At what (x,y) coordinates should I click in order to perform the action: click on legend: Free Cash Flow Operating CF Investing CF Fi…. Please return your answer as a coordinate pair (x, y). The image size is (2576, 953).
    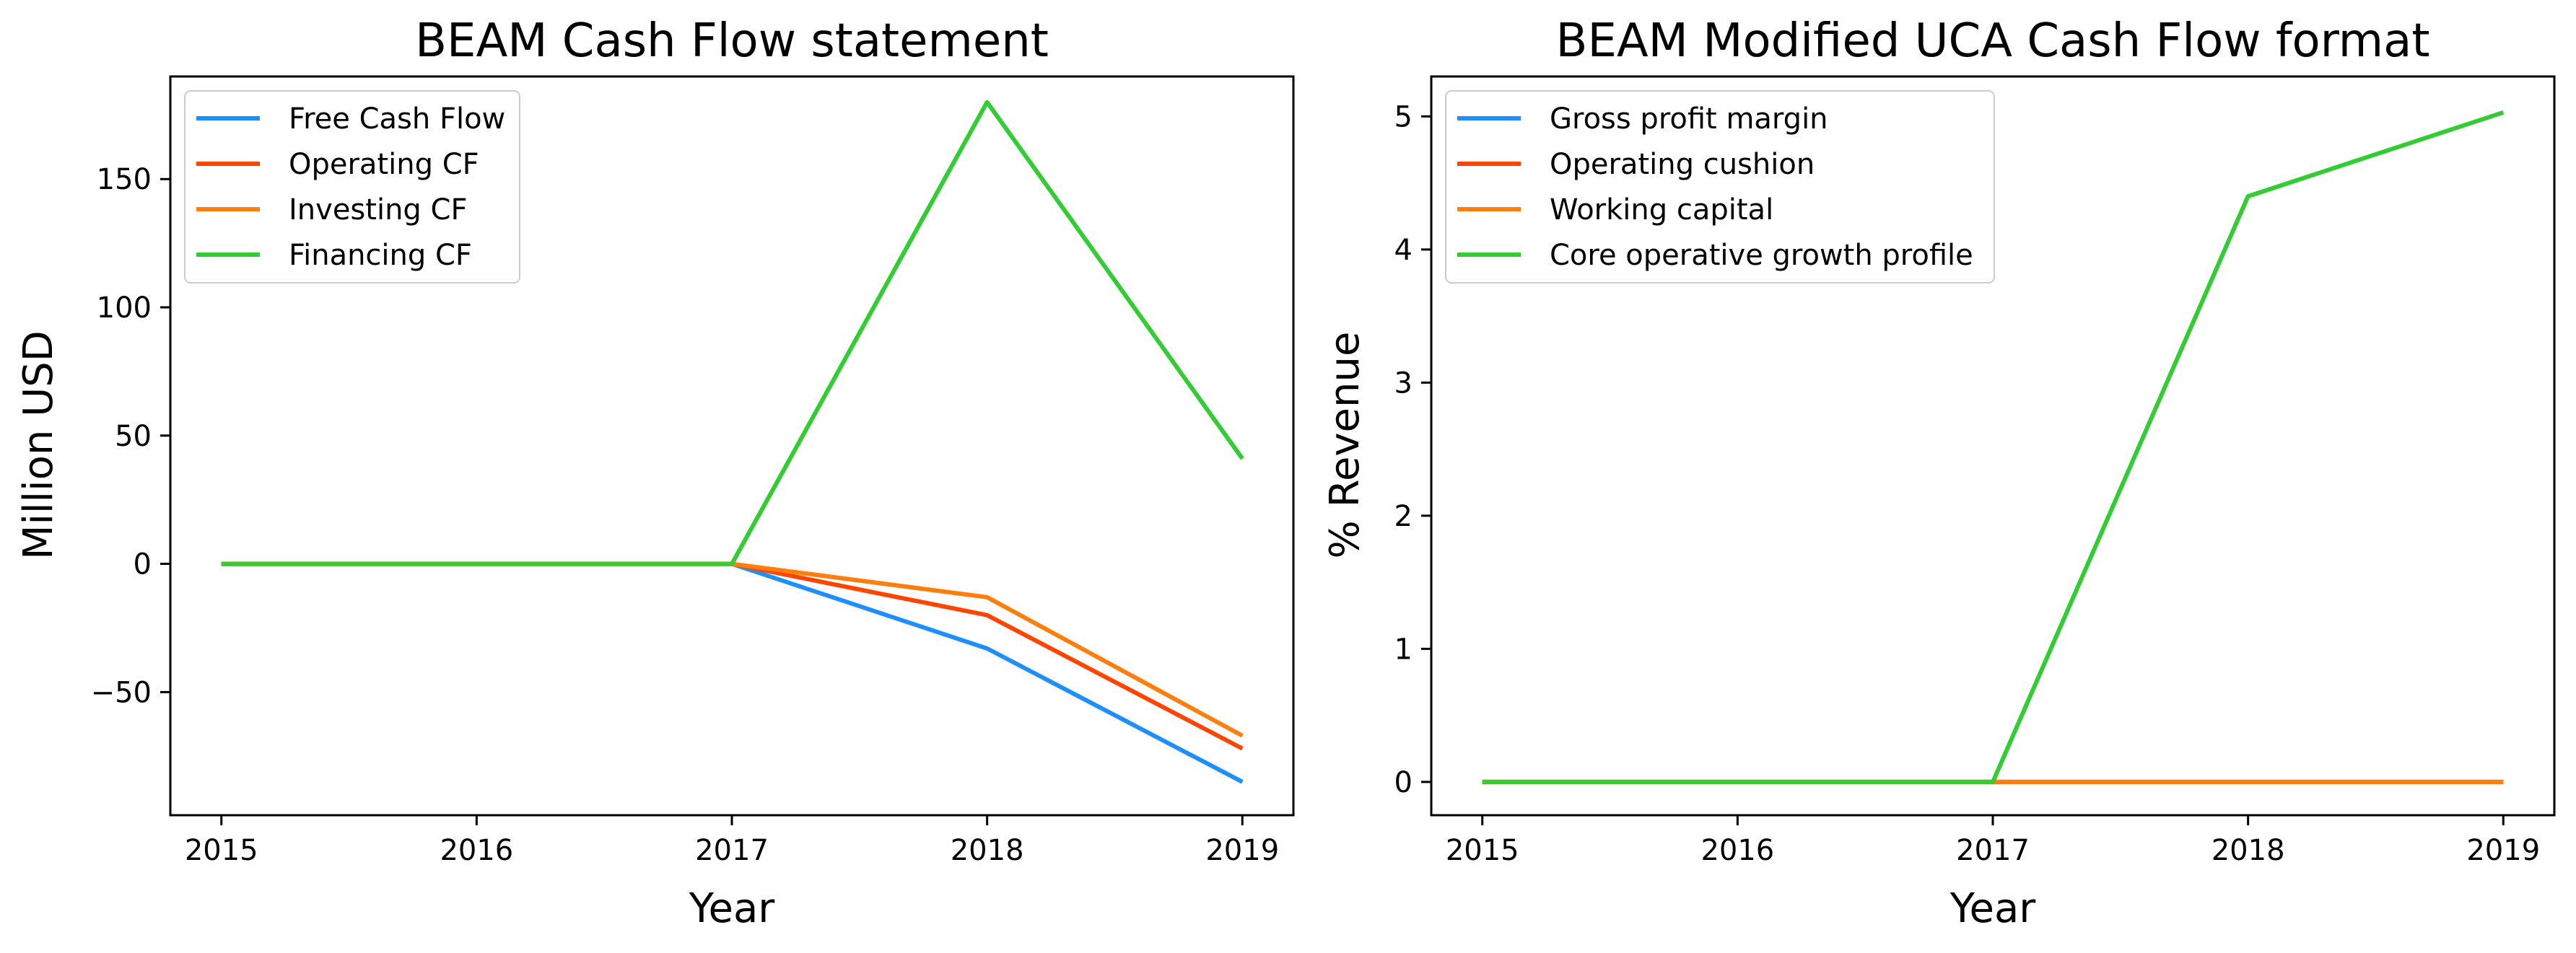
    Looking at the image, I should click on (352, 187).